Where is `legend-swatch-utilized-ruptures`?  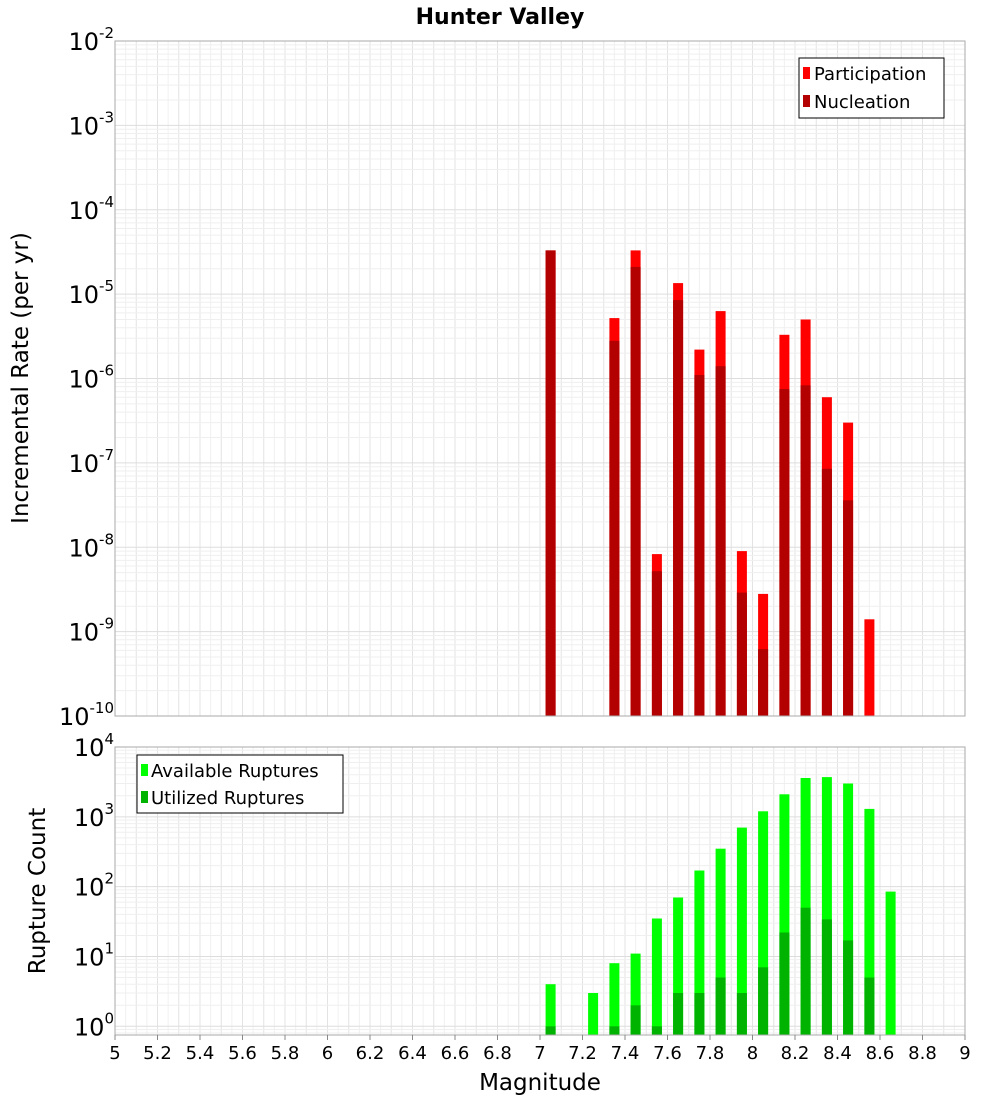 legend-swatch-utilized-ruptures is located at coordinates (144, 797).